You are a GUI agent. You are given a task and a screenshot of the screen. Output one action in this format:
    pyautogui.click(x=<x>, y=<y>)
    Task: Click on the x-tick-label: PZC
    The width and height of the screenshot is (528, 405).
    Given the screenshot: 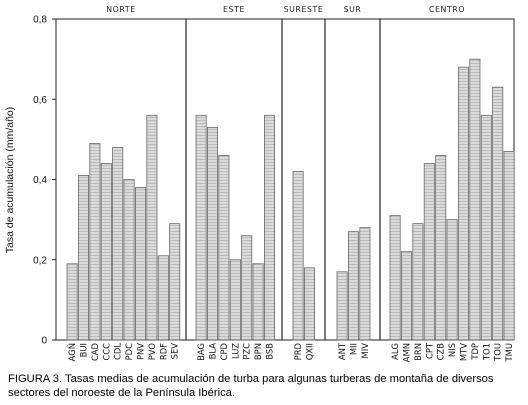 What is the action you would take?
    pyautogui.click(x=247, y=351)
    